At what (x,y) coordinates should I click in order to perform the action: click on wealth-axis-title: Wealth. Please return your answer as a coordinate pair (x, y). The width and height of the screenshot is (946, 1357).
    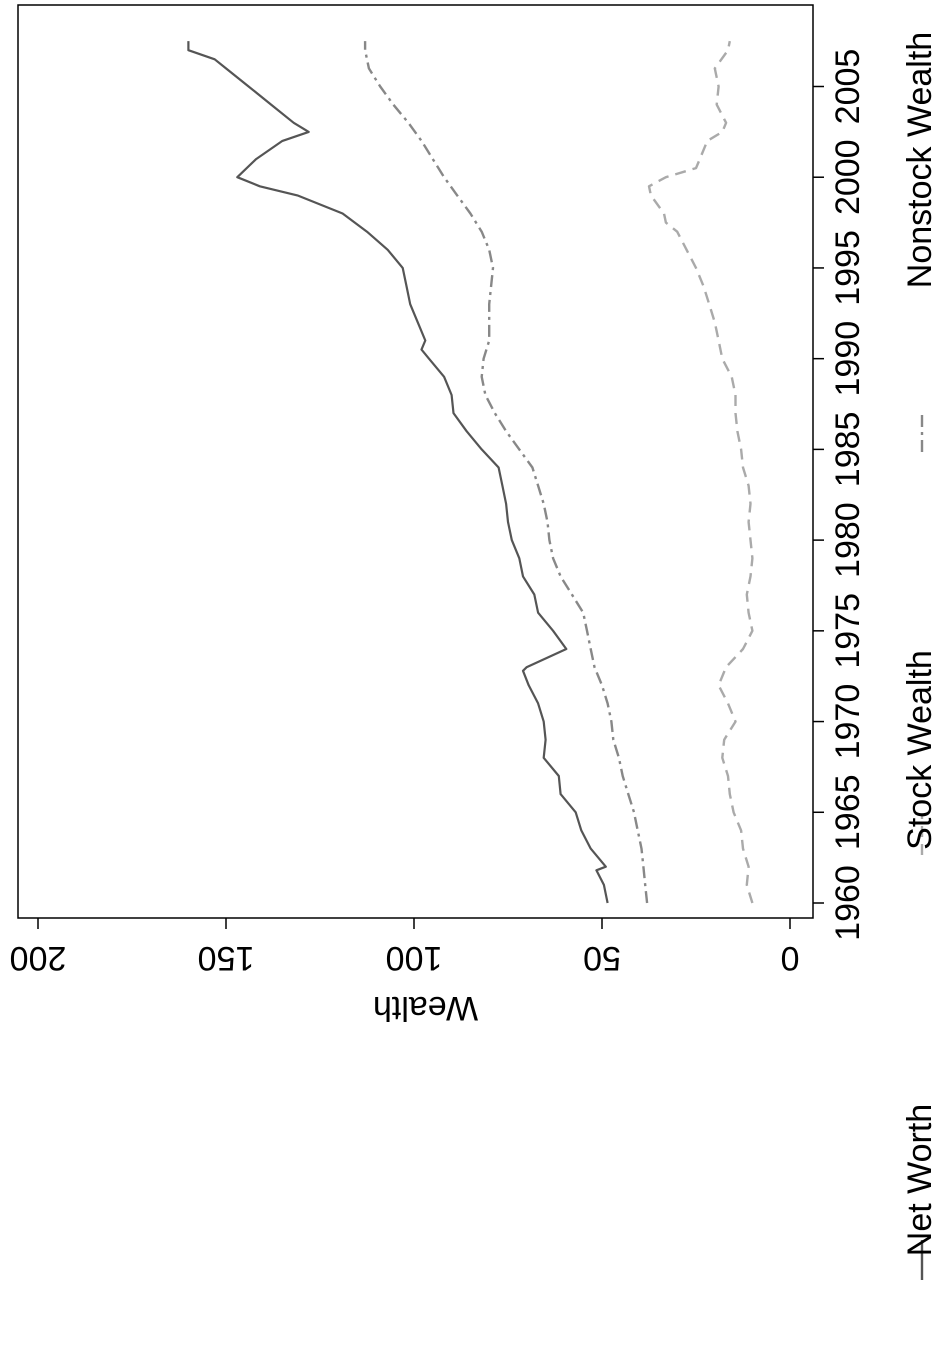
    Looking at the image, I should click on (425, 1008).